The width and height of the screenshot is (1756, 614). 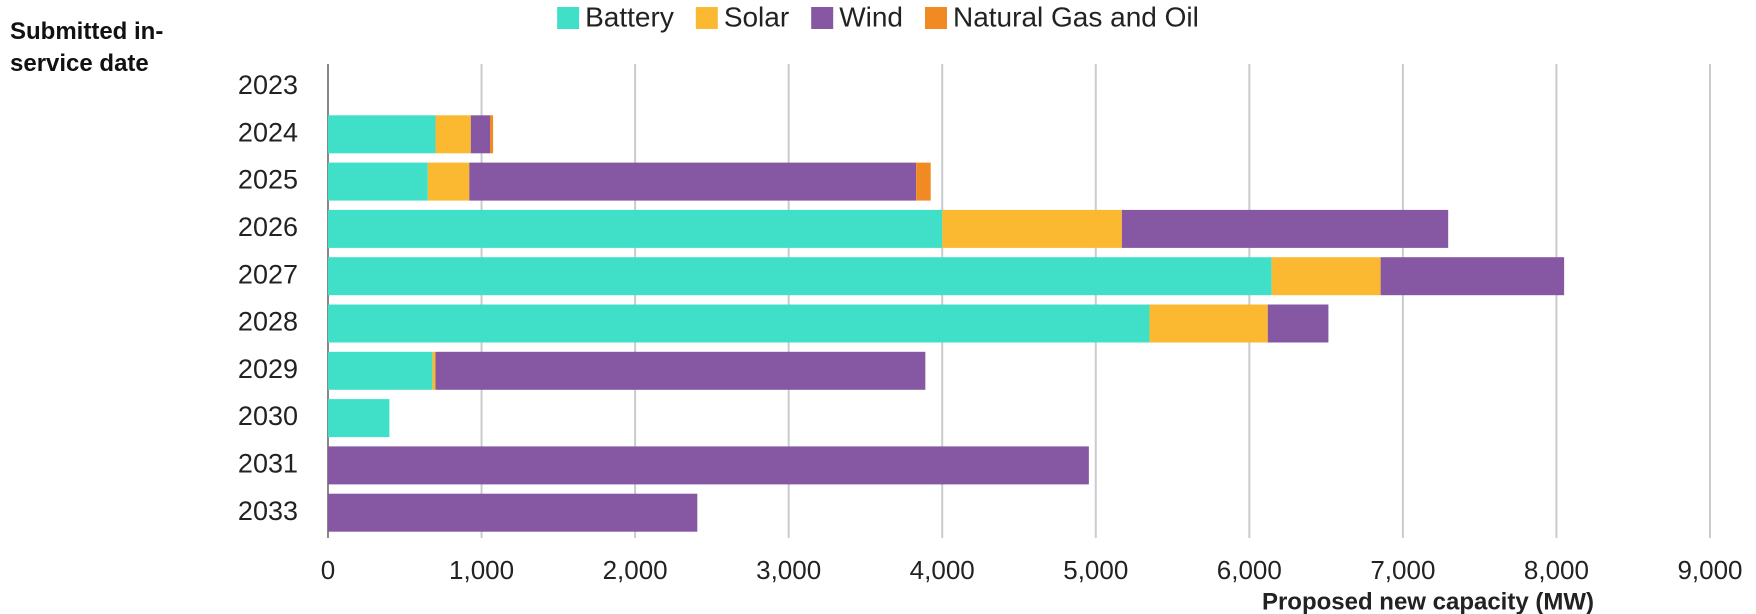 What do you see at coordinates (268, 85) in the screenshot?
I see `y-tick-label: 2023` at bounding box center [268, 85].